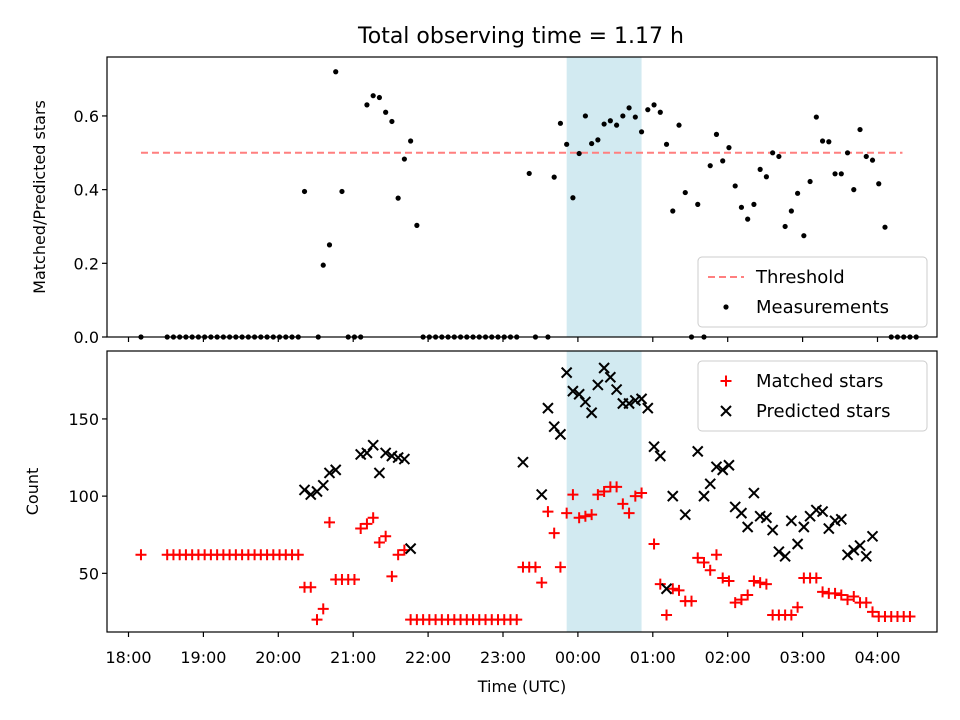 Image resolution: width=960 pixels, height=720 pixels. What do you see at coordinates (819, 381) in the screenshot?
I see `legend-label: Matched stars` at bounding box center [819, 381].